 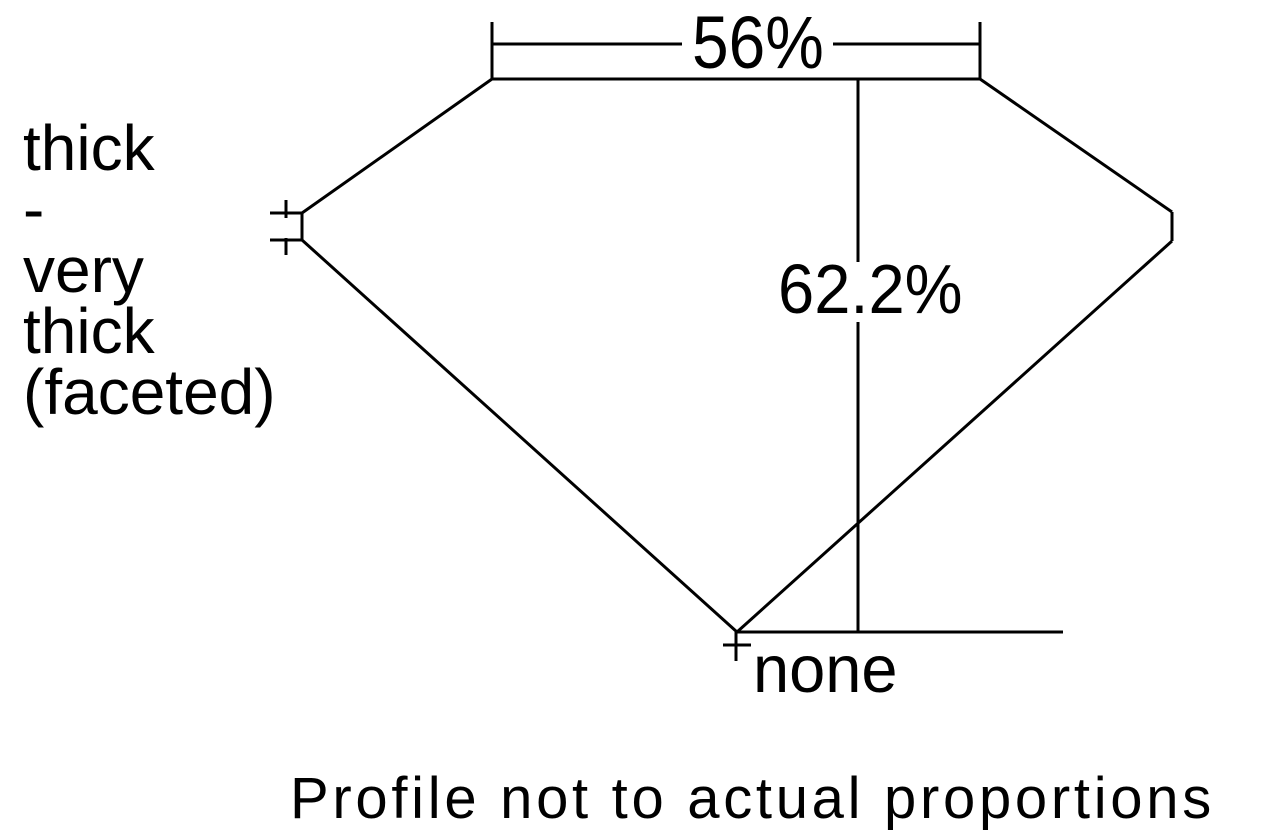 I want to click on girdle-label-line-5: (faceted), so click(x=149, y=392).